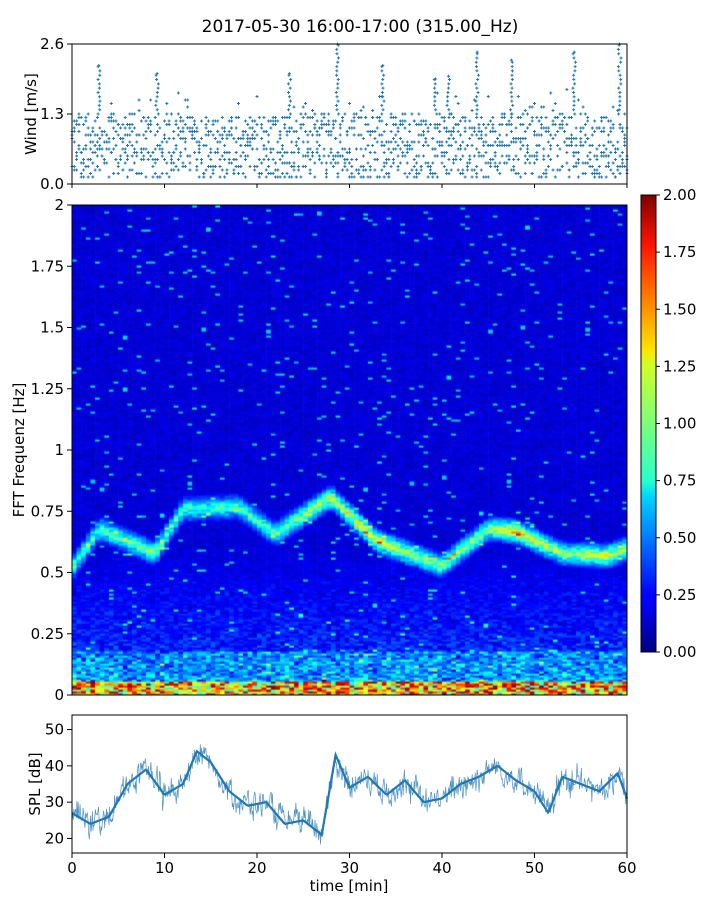  What do you see at coordinates (325, 114) in the screenshot?
I see `wind-panel: 0.0 1.3 2.6 Wind [m/s]` at bounding box center [325, 114].